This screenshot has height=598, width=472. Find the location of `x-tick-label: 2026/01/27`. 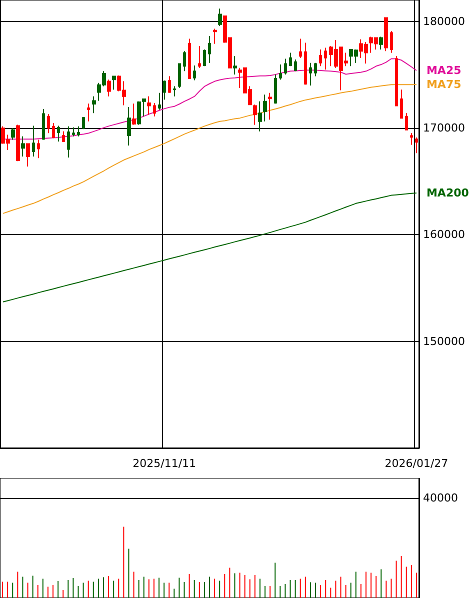

x-tick-label: 2026/01/27 is located at coordinates (416, 463).